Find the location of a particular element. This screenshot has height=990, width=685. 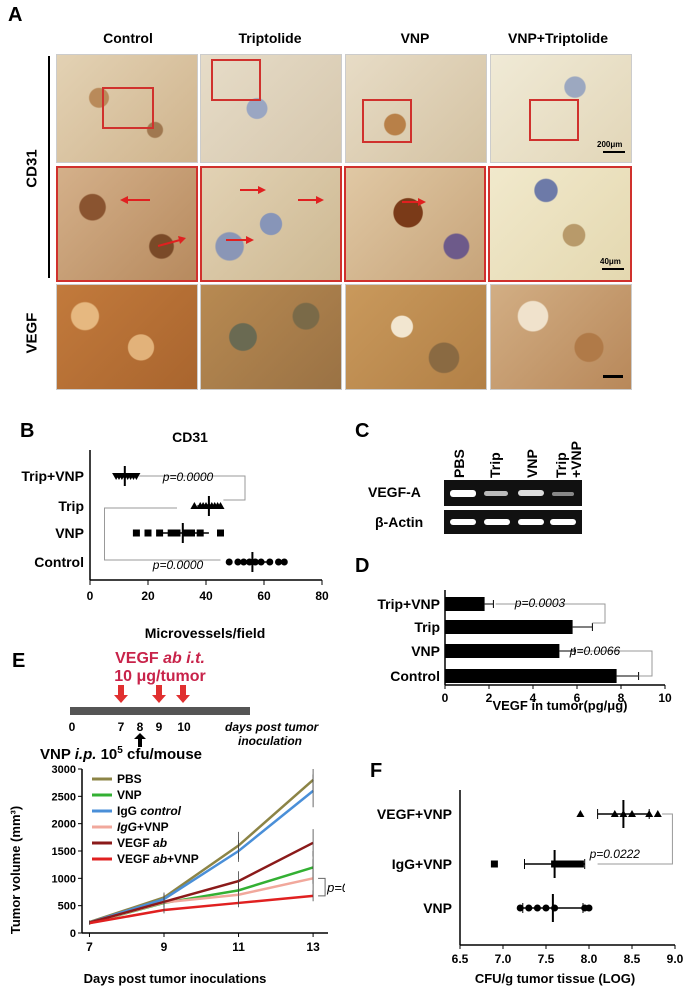

micrograph-cd31-control-low is located at coordinates (127, 108).